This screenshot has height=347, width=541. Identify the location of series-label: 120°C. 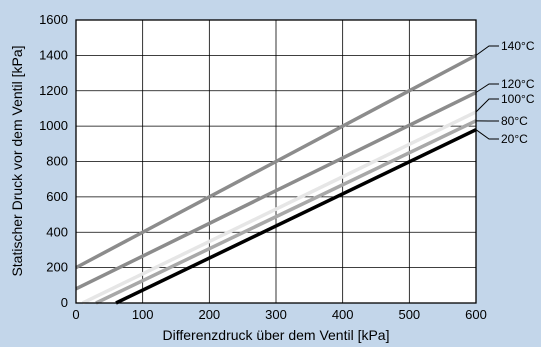
(518, 84).